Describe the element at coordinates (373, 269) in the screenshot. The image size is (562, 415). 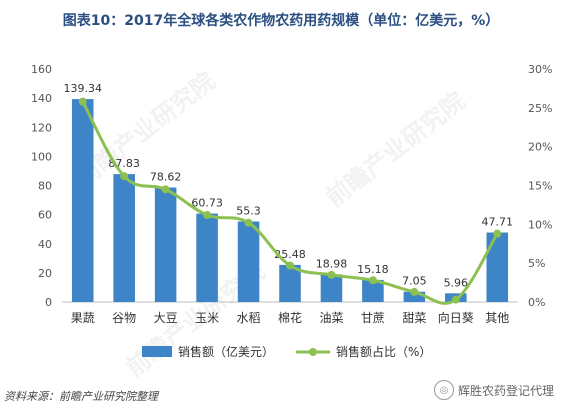
I see `bar-value-label: 15.18` at that location.